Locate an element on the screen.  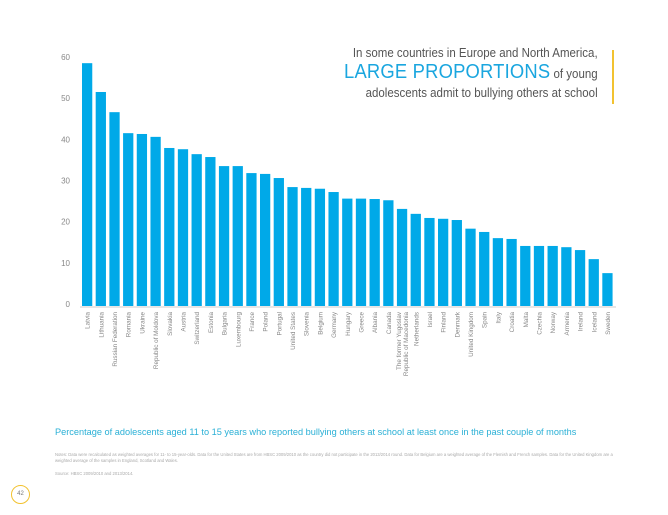
x-tick-label: The former Yugoslav is located at coordinates (399, 340).